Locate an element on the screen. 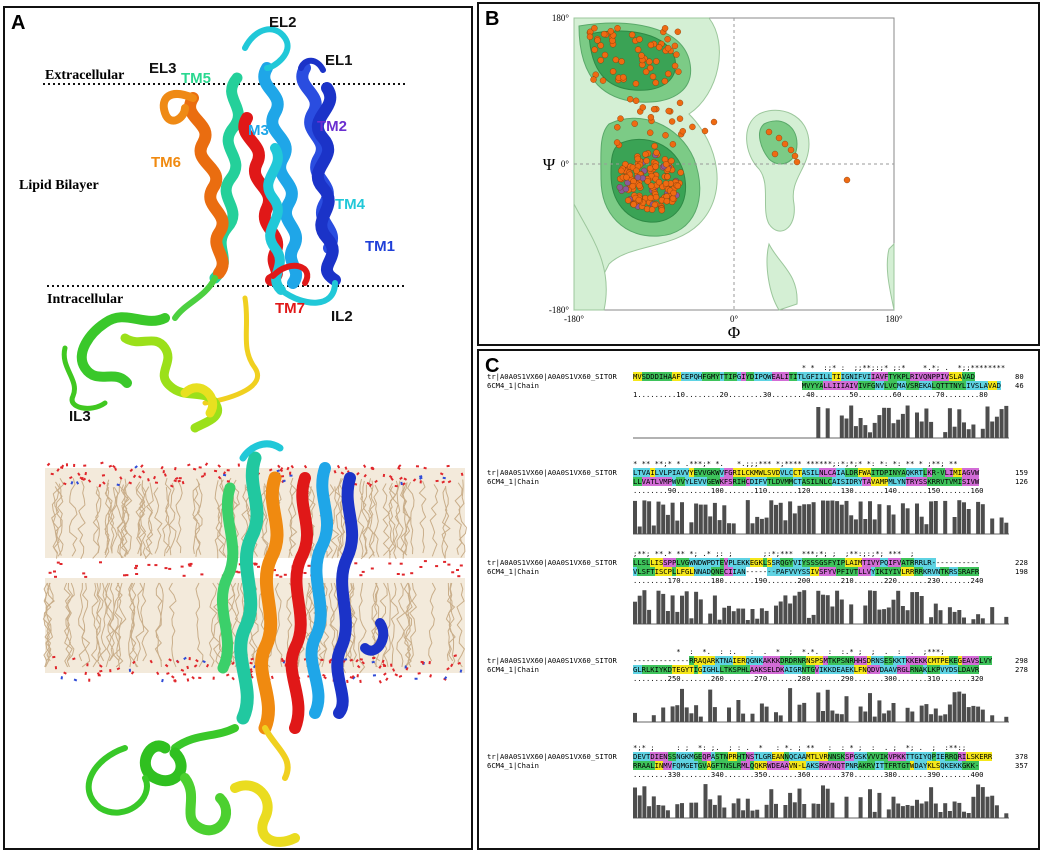  helix-bundle is located at coordinates (201, 229).